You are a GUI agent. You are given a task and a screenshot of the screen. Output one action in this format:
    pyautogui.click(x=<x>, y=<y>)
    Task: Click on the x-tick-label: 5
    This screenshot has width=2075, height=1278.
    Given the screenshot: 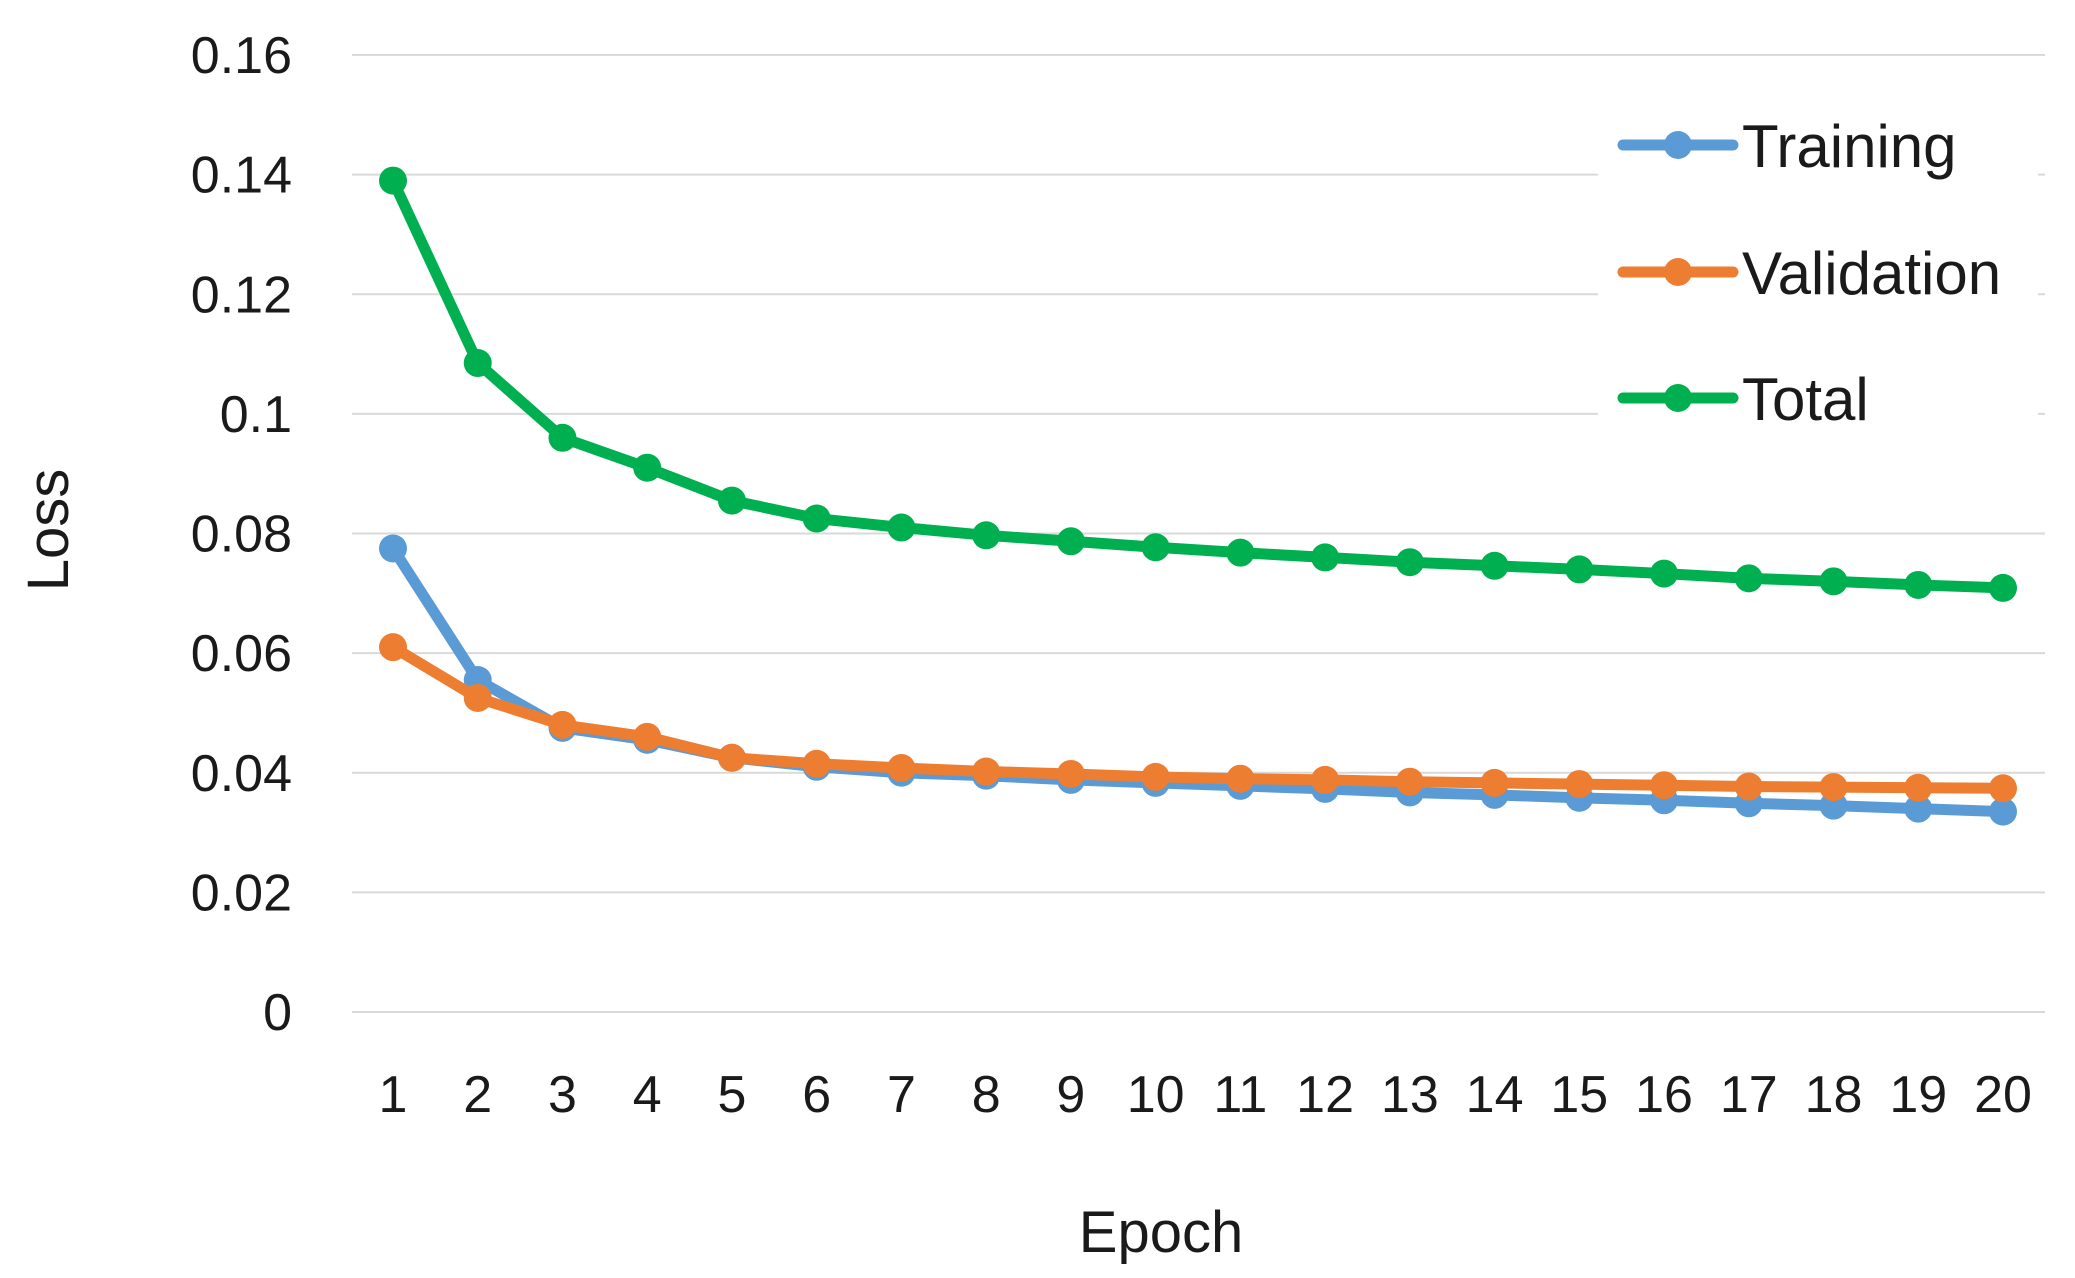 What is the action you would take?
    pyautogui.click(x=731, y=1095)
    